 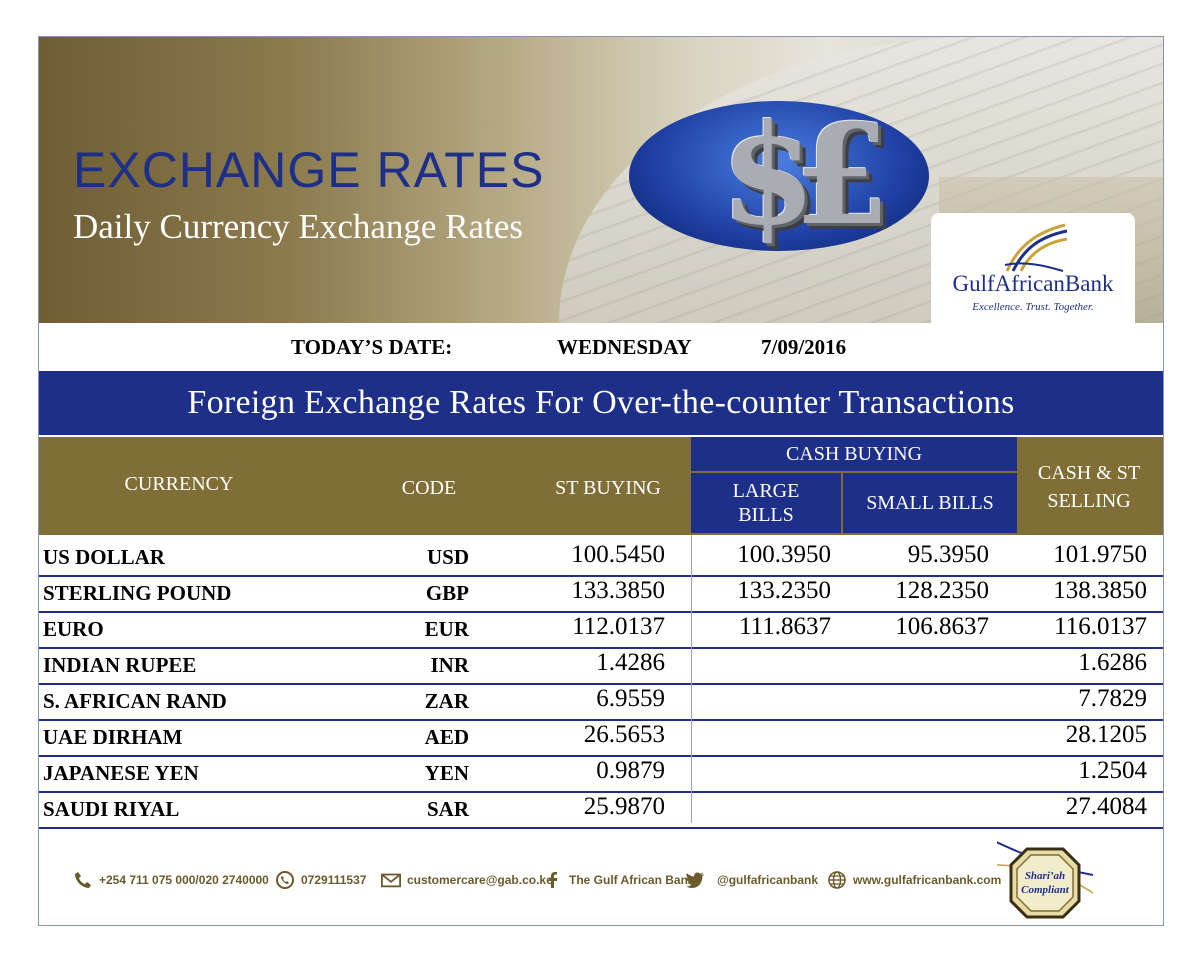 What do you see at coordinates (184, 880) in the screenshot?
I see `footer-phone-text: +254 711 075 000/020 2740000` at bounding box center [184, 880].